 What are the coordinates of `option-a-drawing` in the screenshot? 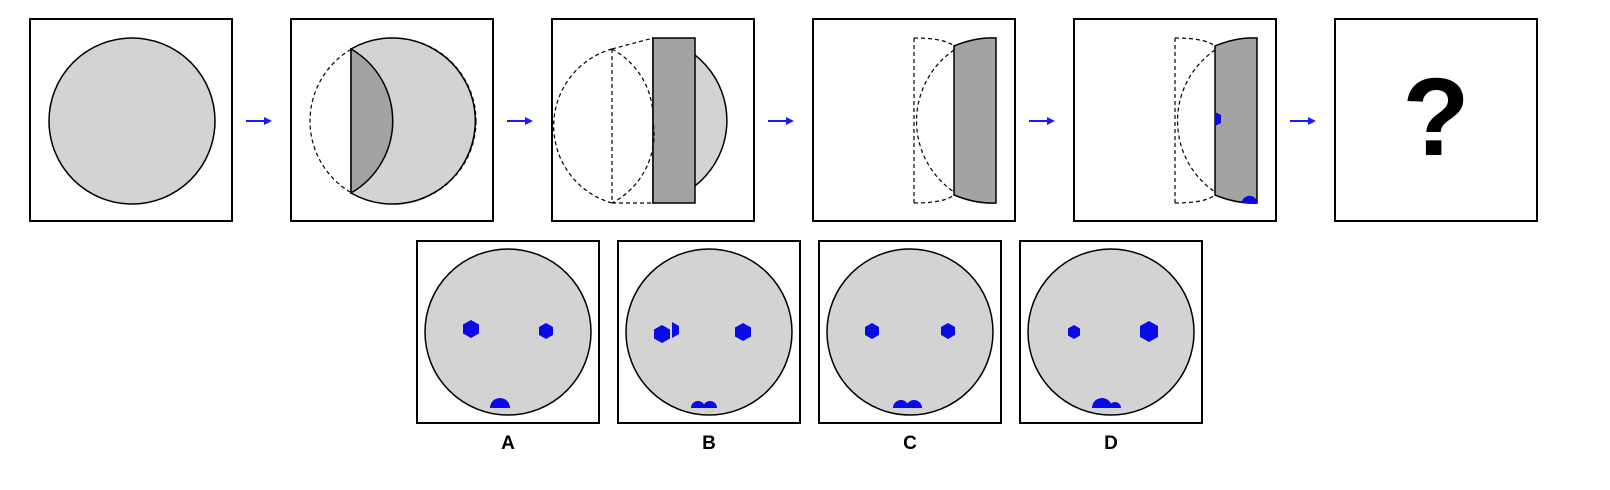 It's located at (508, 332).